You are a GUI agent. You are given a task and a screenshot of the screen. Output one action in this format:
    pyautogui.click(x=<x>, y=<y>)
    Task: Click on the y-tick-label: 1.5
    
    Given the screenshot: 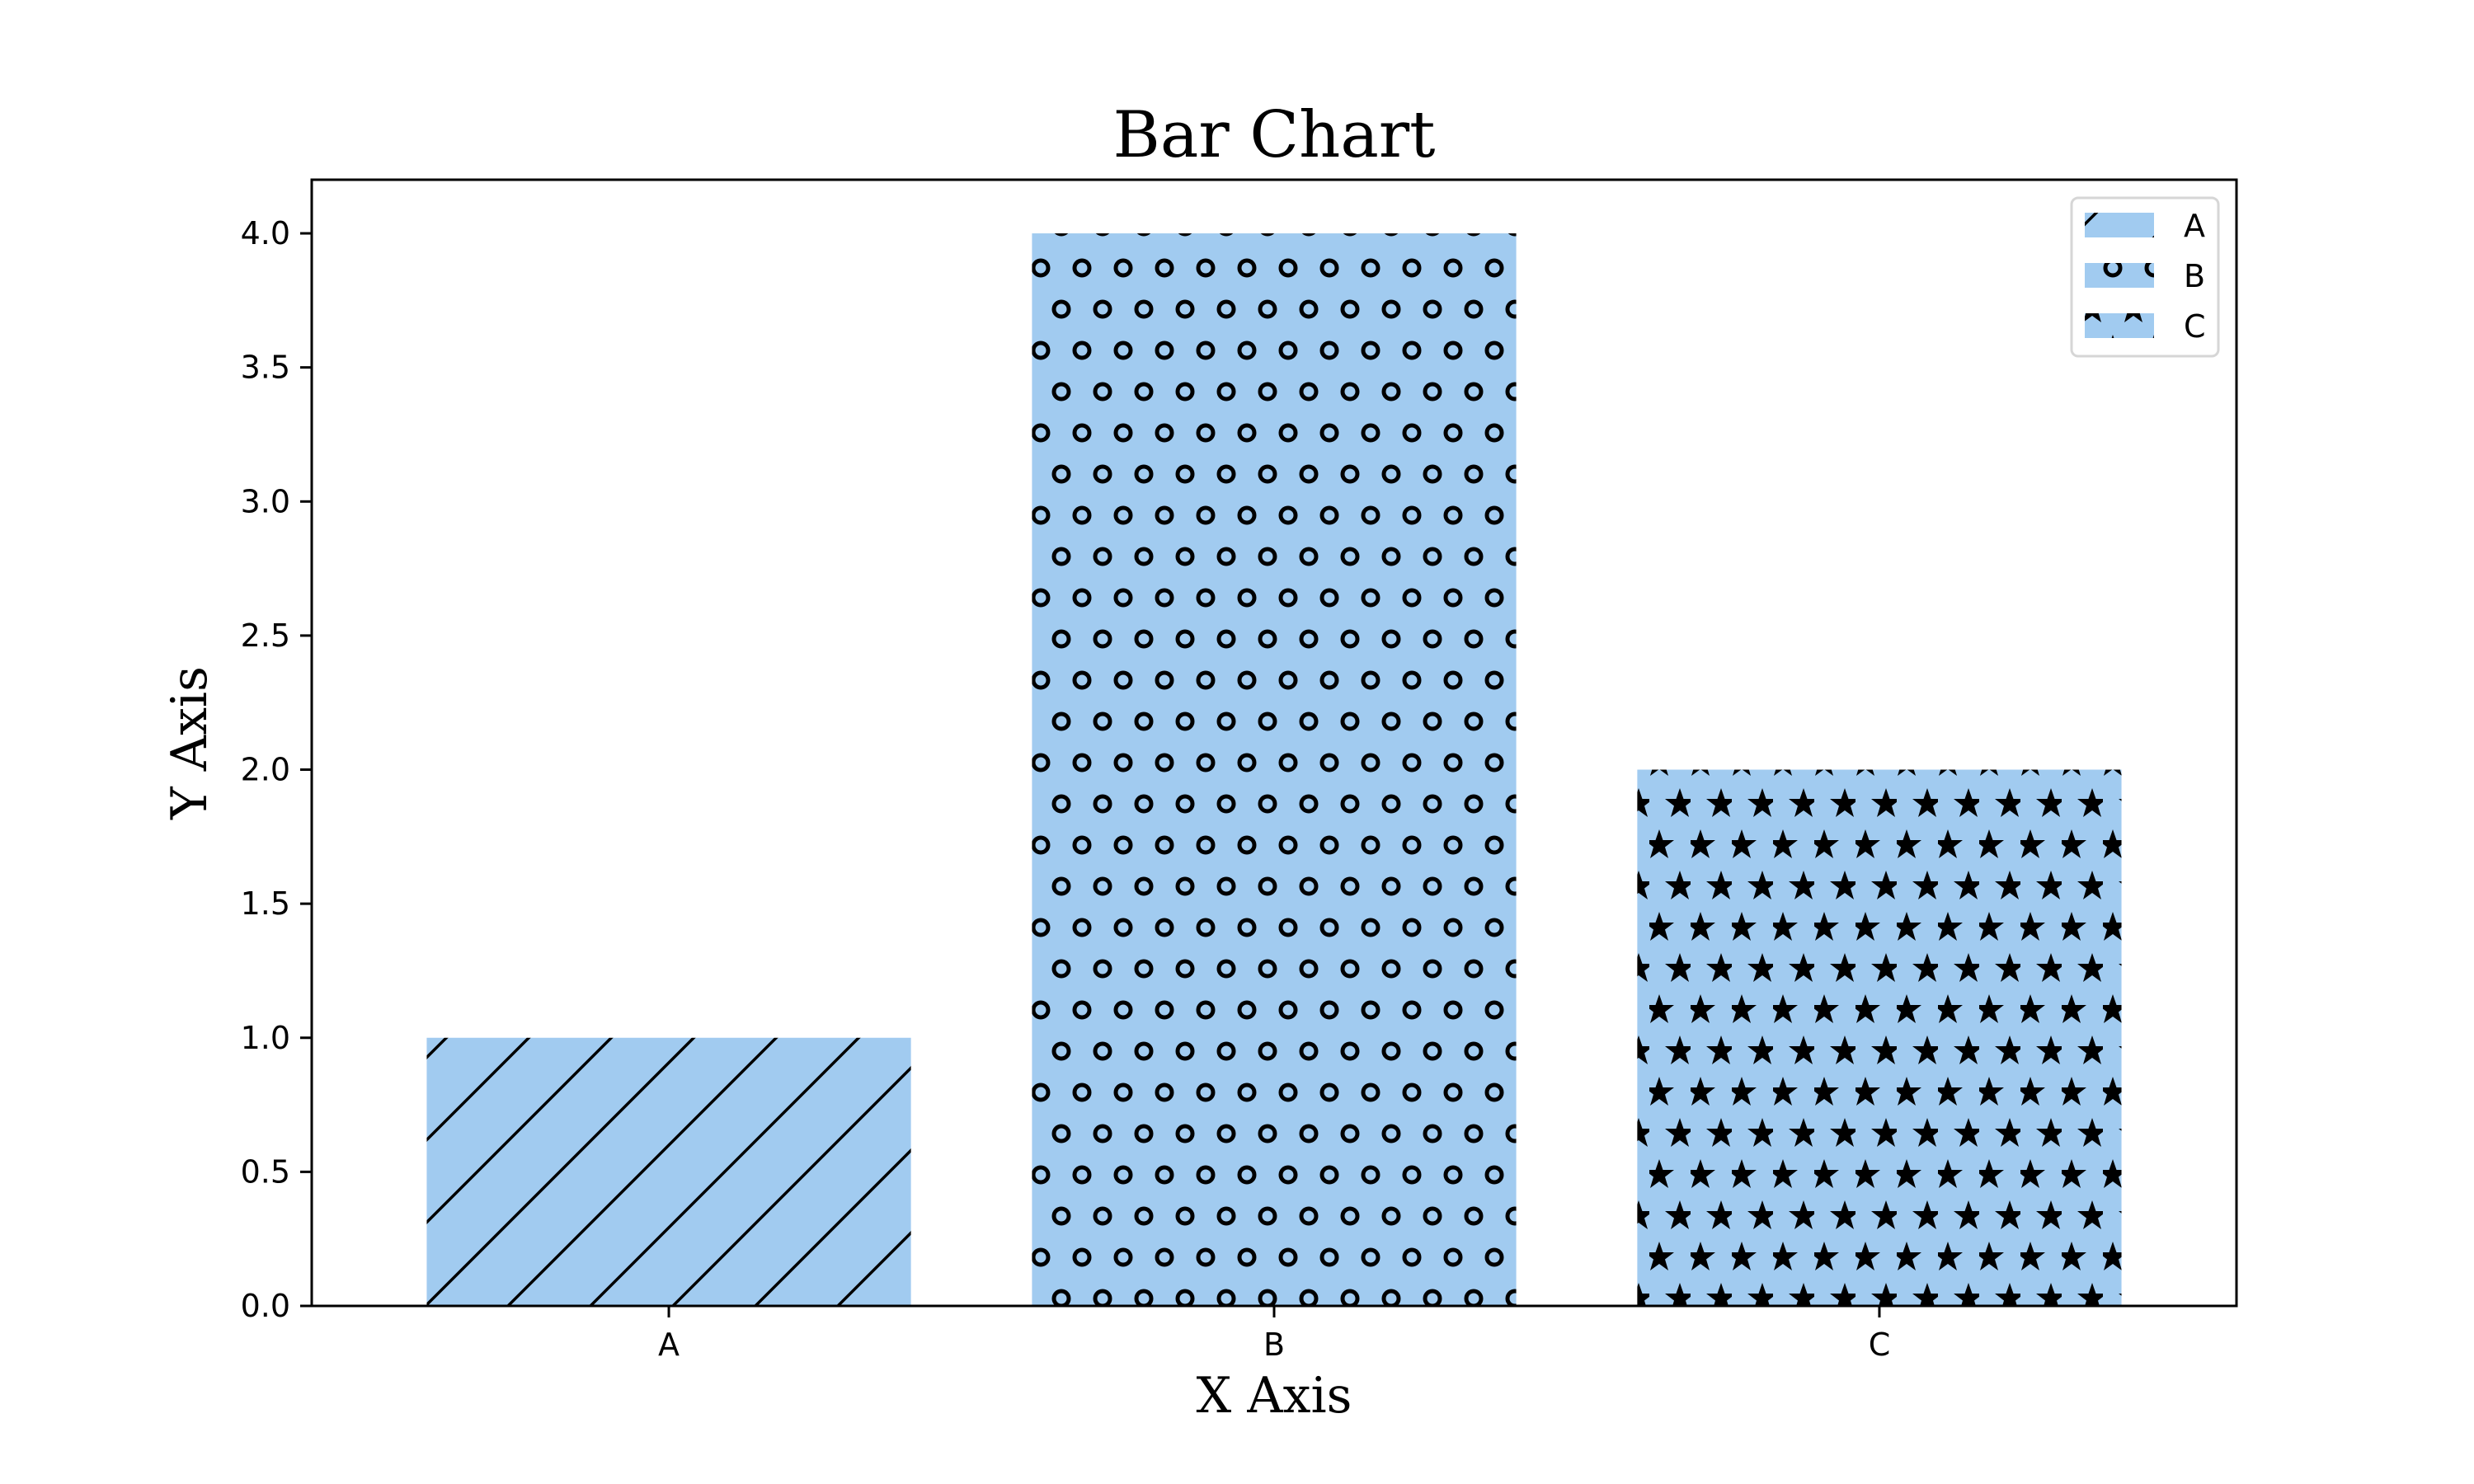 What is the action you would take?
    pyautogui.click(x=265, y=904)
    